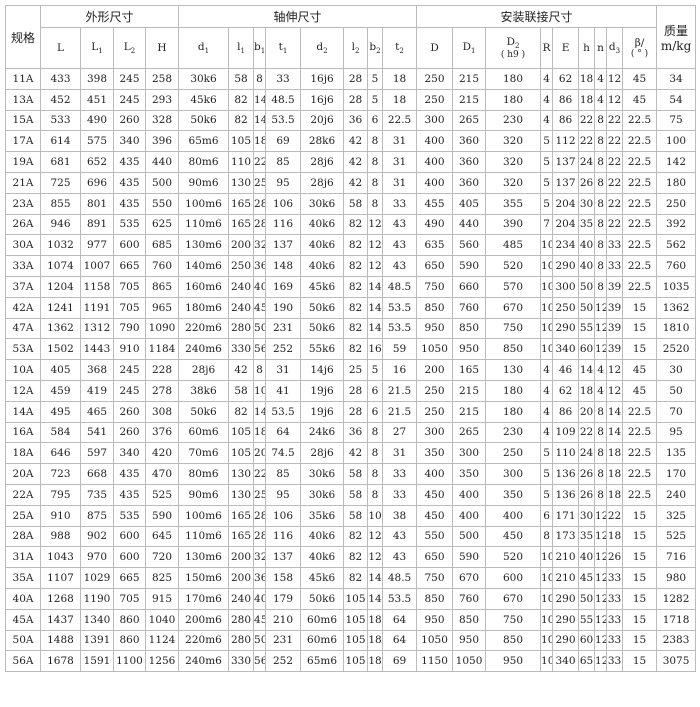  I want to click on cell: 20, so click(587, 411).